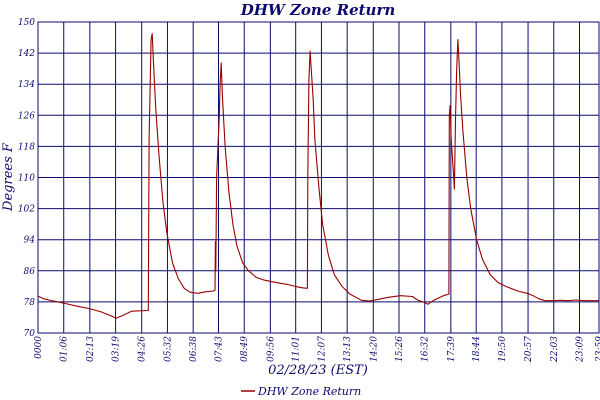  What do you see at coordinates (477, 349) in the screenshot?
I see `x-tick-label: 18:44` at bounding box center [477, 349].